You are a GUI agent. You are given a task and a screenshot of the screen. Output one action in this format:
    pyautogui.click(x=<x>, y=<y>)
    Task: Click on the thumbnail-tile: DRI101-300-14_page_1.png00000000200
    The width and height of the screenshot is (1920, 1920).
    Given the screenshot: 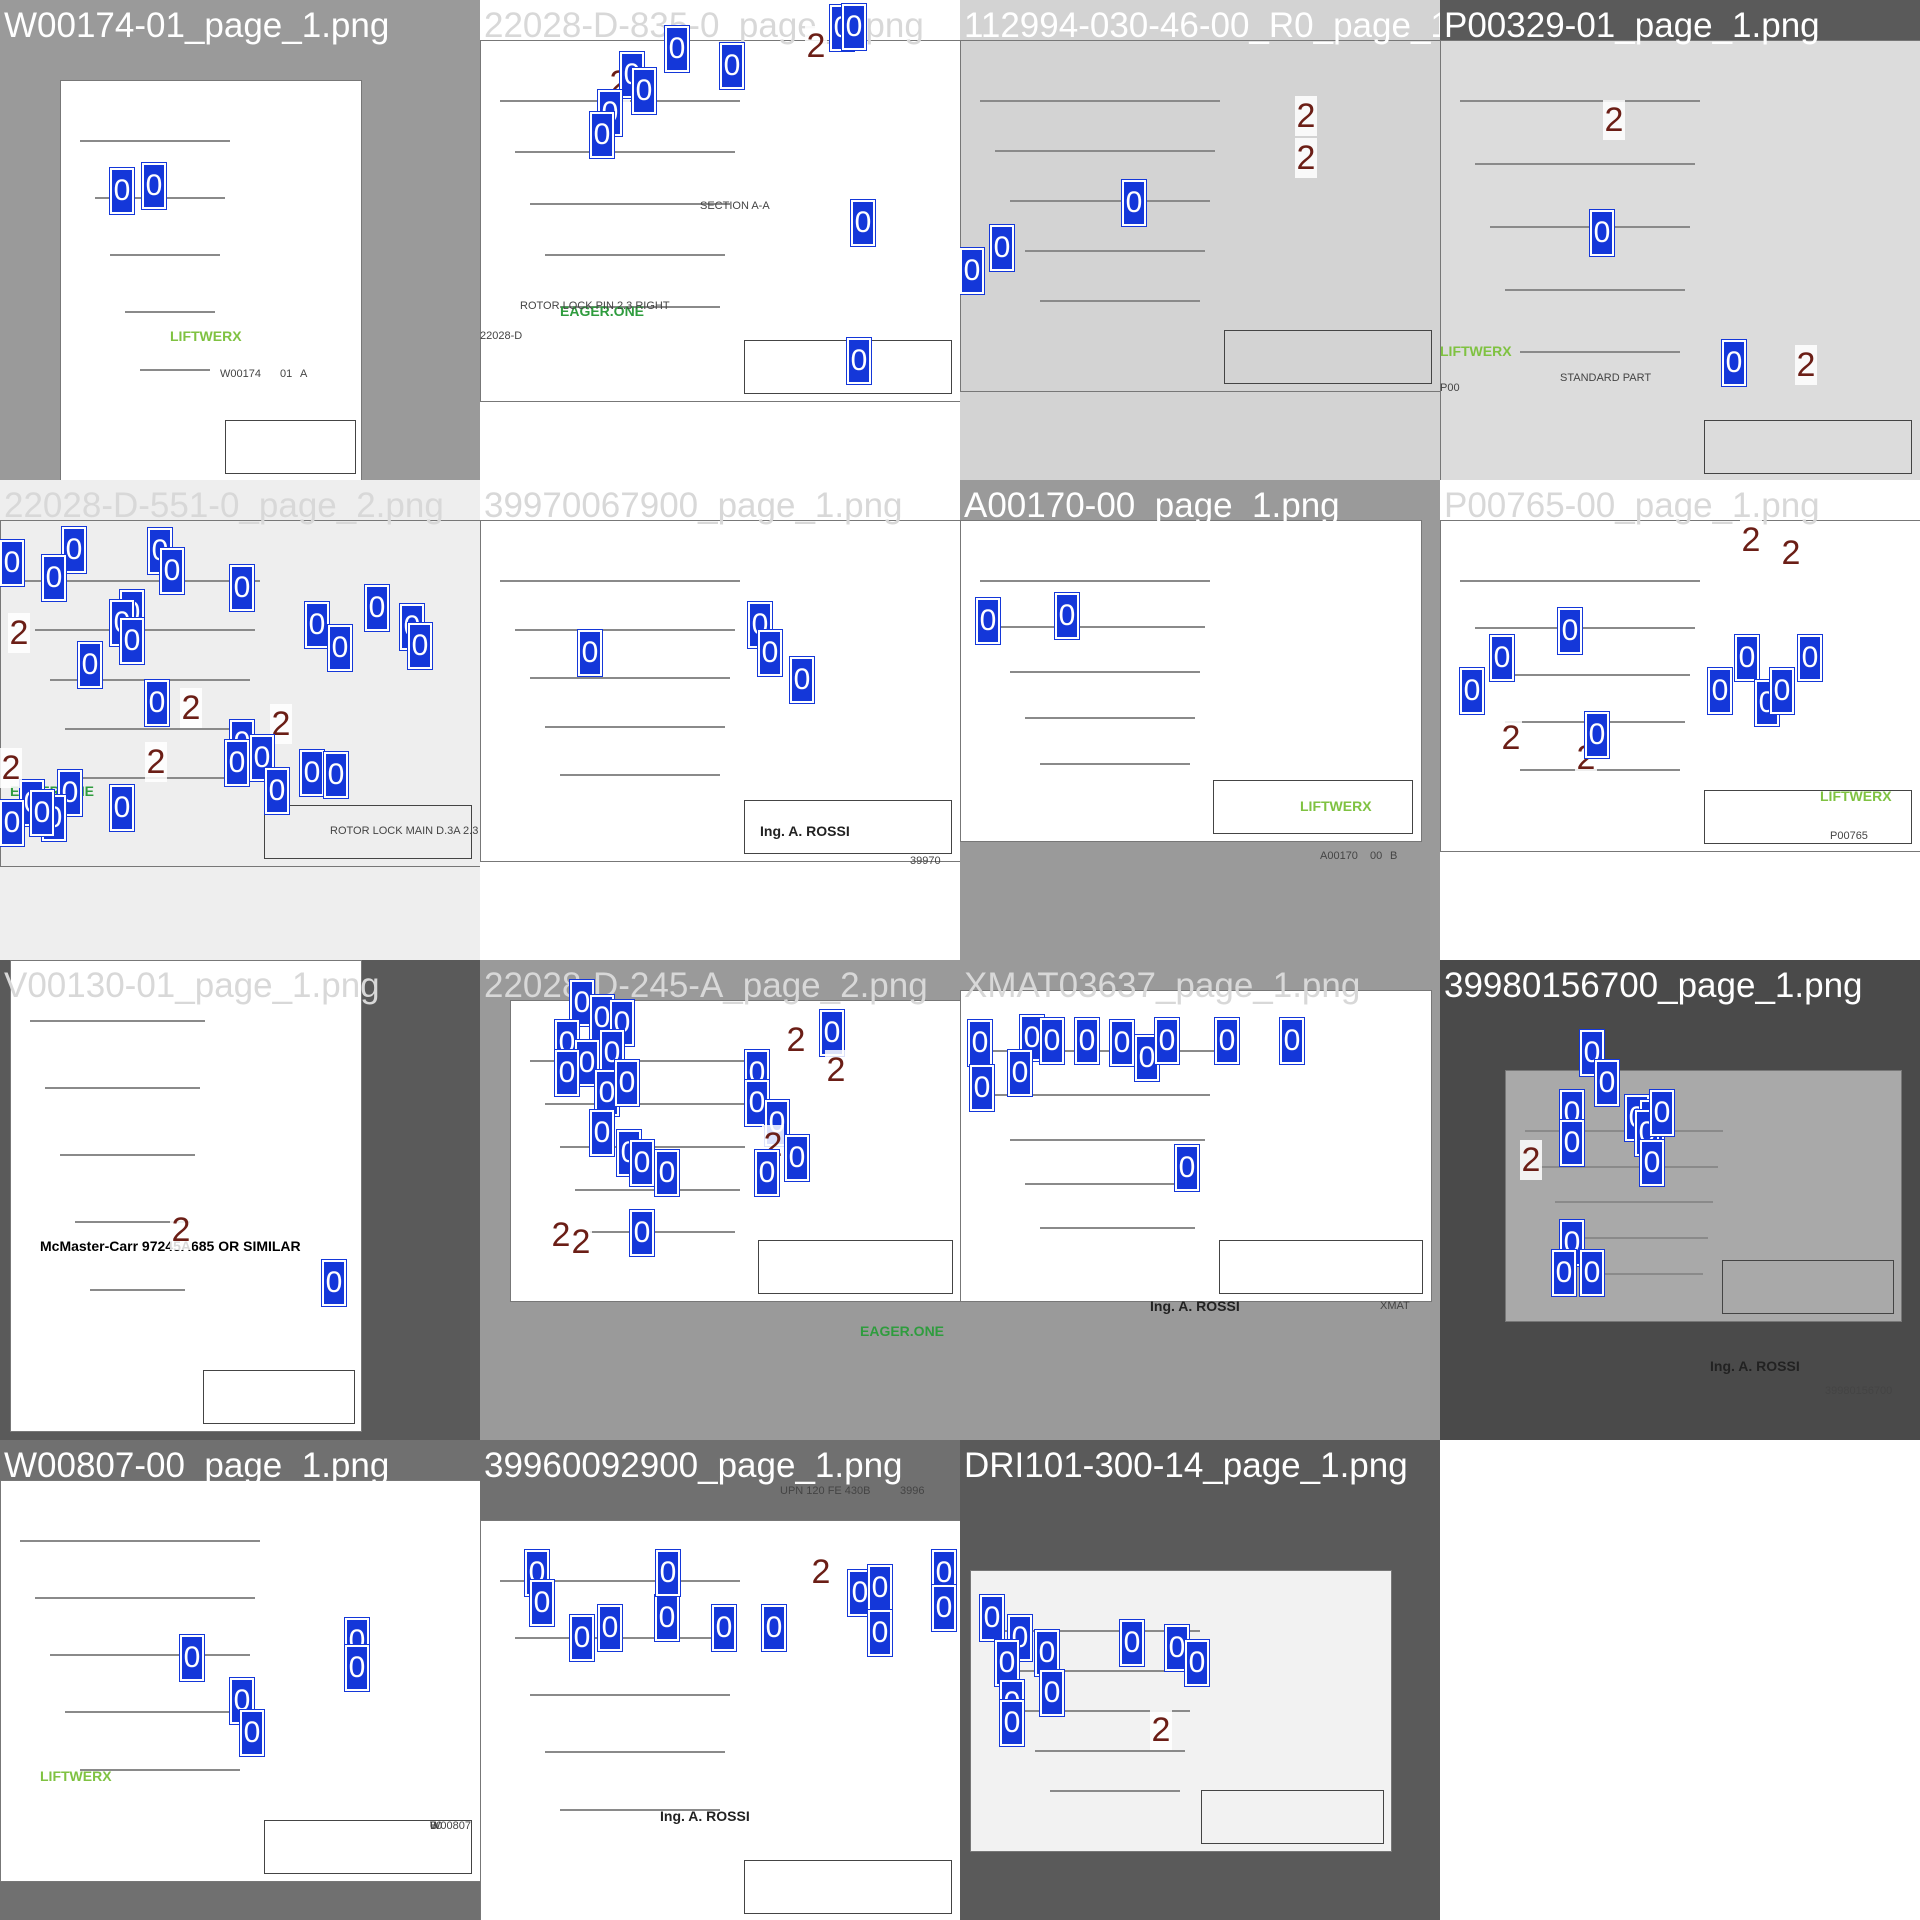 What is the action you would take?
    pyautogui.click(x=1200, y=1680)
    